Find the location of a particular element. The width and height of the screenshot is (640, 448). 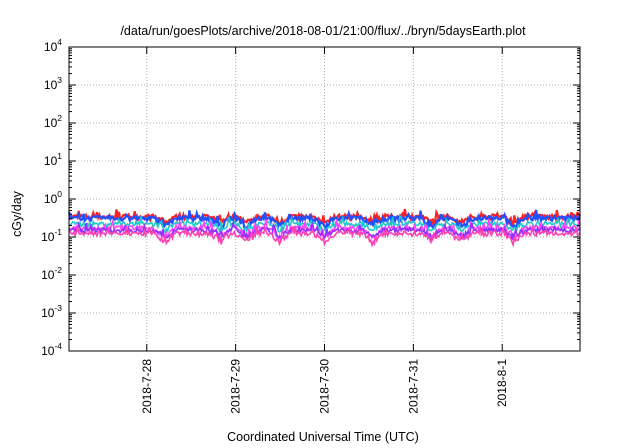

x-tick-label: 2018-7-28 is located at coordinates (147, 386).